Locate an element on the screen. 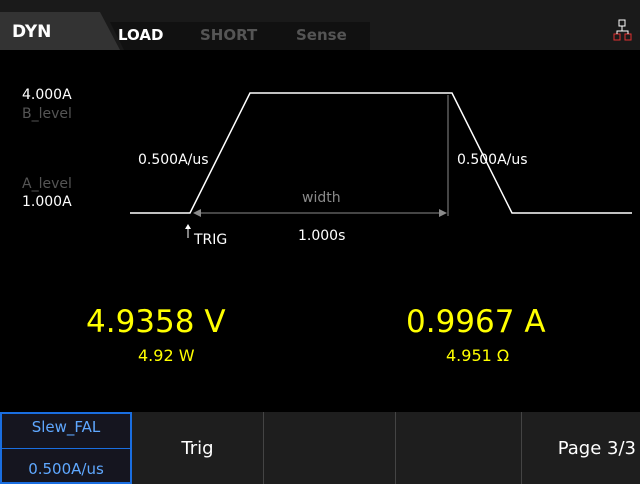 The image size is (640, 484). low-value: 1.000A is located at coordinates (47, 202).